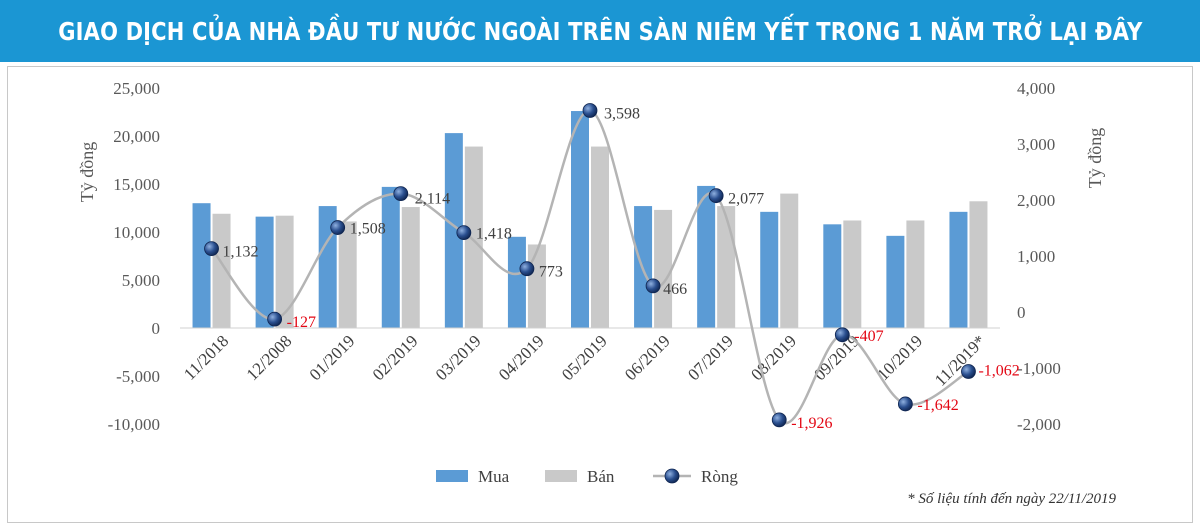 The width and height of the screenshot is (1200, 529). I want to click on data-label-rong: -1,062, so click(998, 370).